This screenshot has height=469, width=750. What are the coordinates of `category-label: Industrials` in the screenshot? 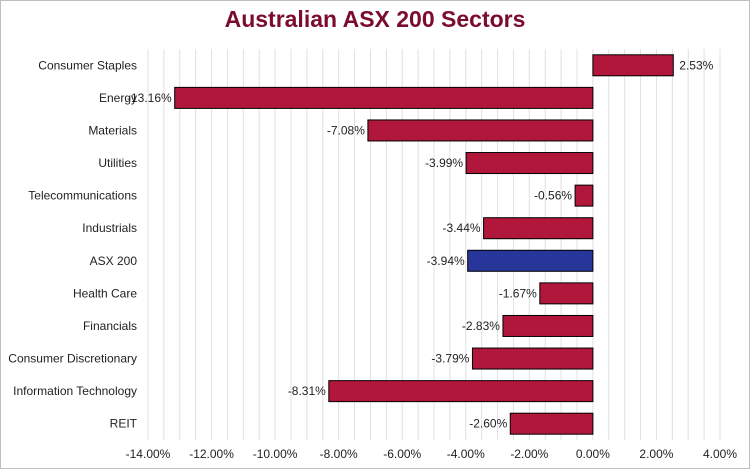 It's located at (109, 228).